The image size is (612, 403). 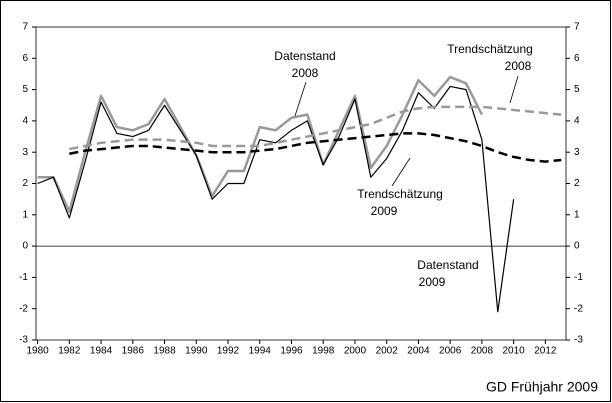 What do you see at coordinates (577, 183) in the screenshot?
I see `y2-tick-label: 2` at bounding box center [577, 183].